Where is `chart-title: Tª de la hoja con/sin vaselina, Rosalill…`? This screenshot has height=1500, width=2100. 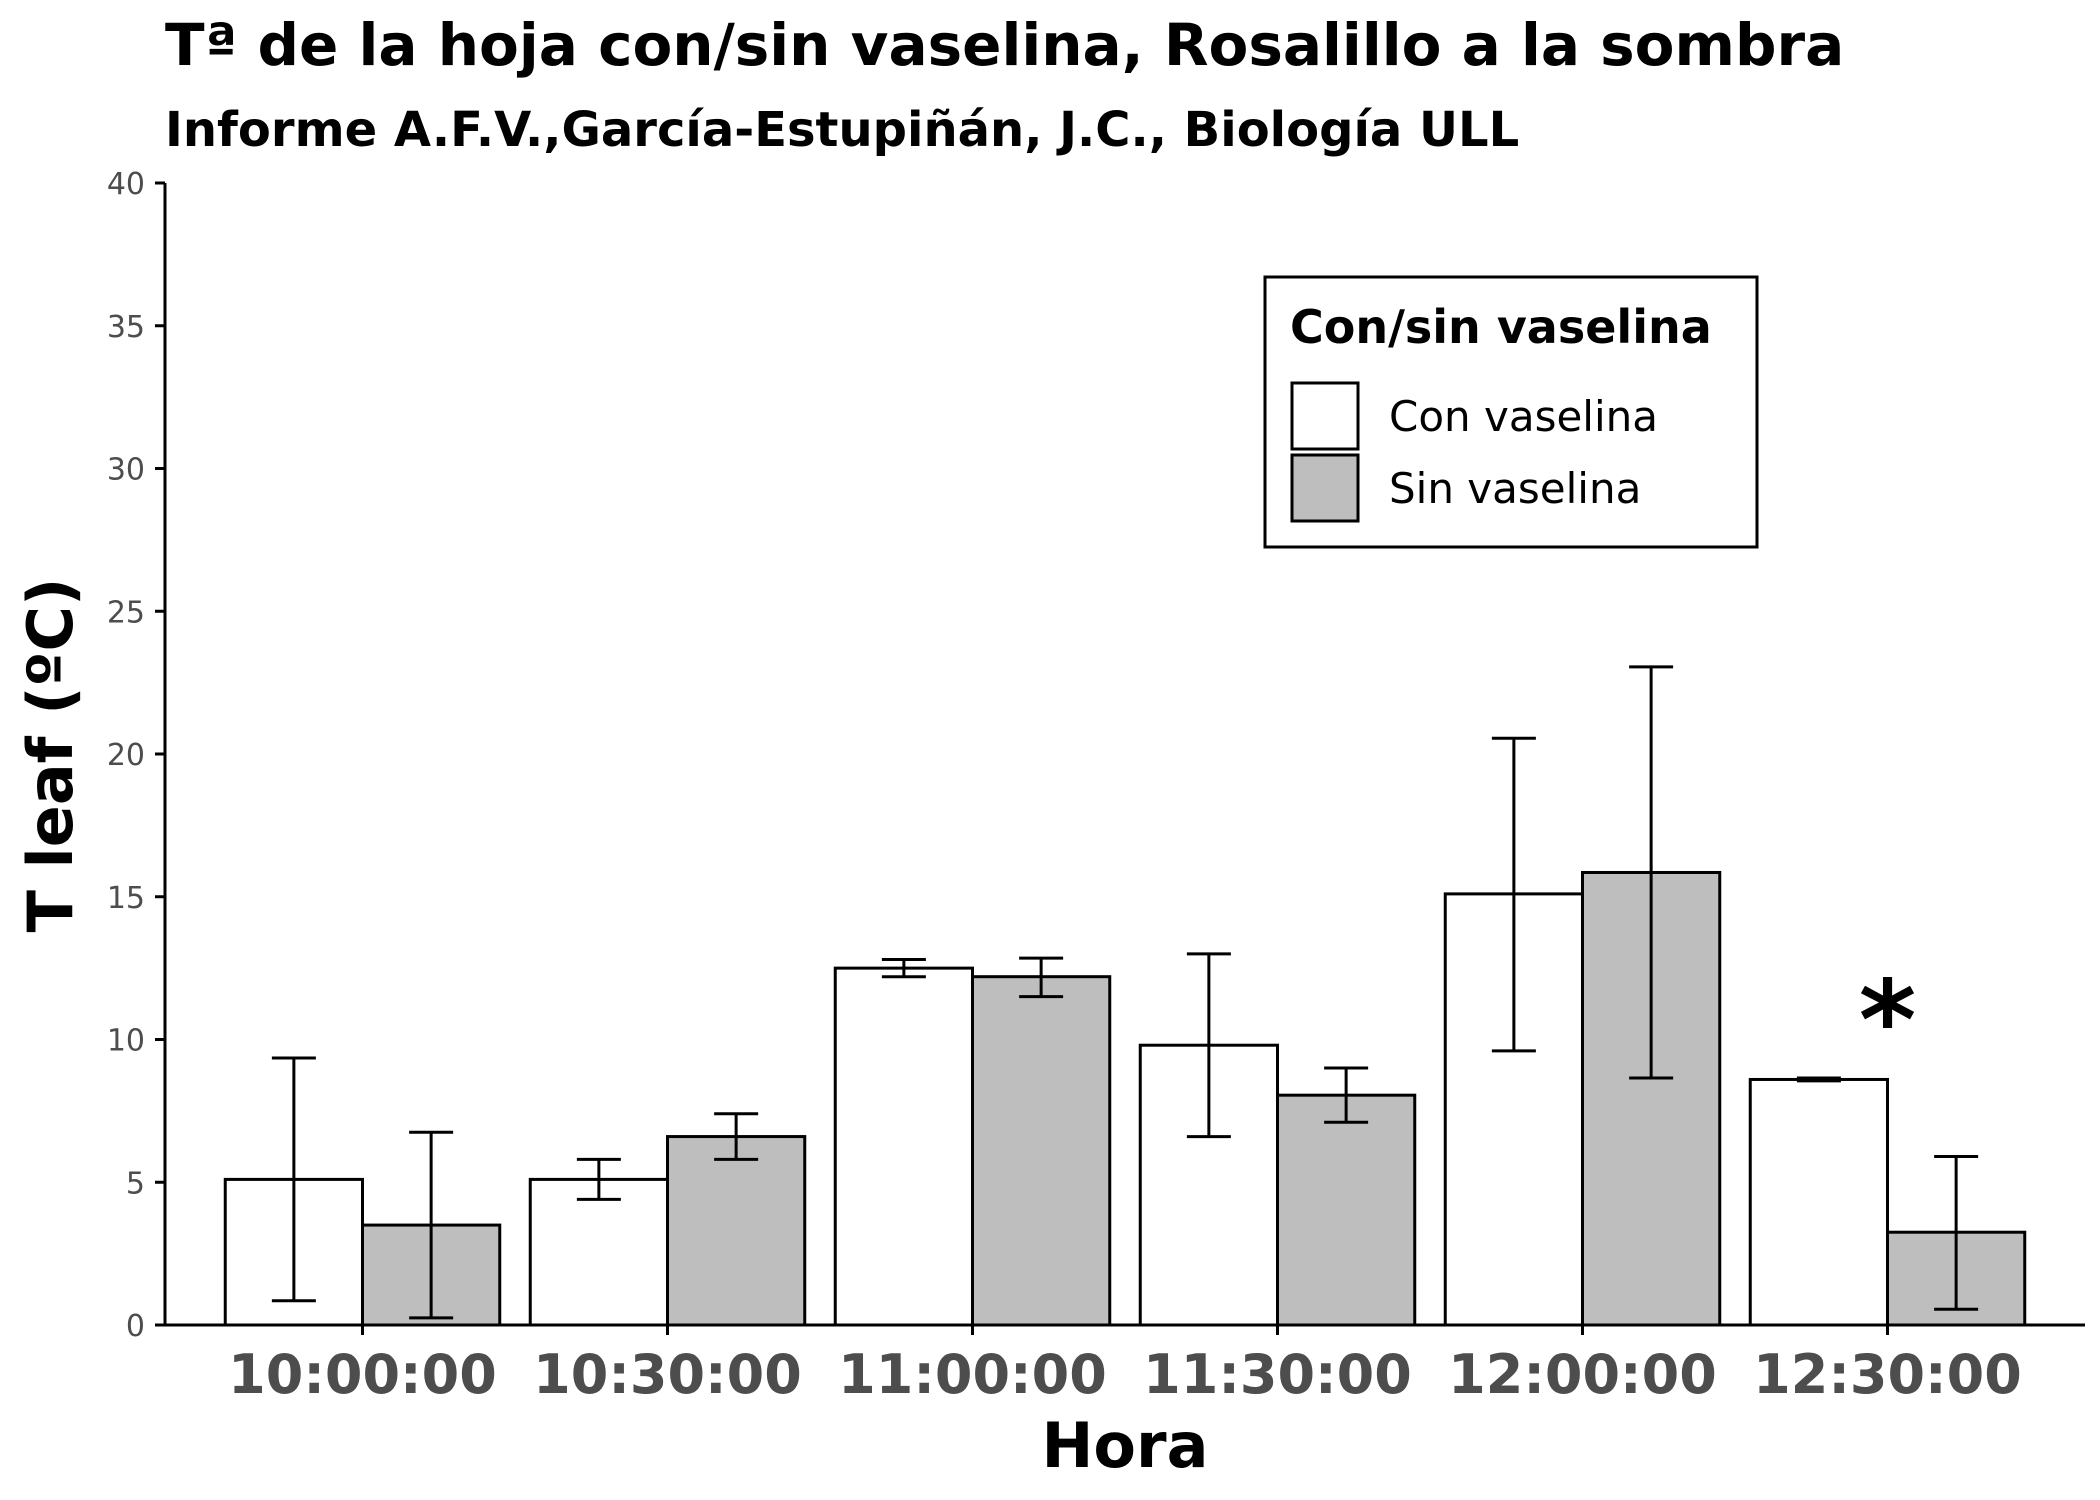
chart-title: Tª de la hoja con/sin vaselina, Rosalill… is located at coordinates (1004, 45).